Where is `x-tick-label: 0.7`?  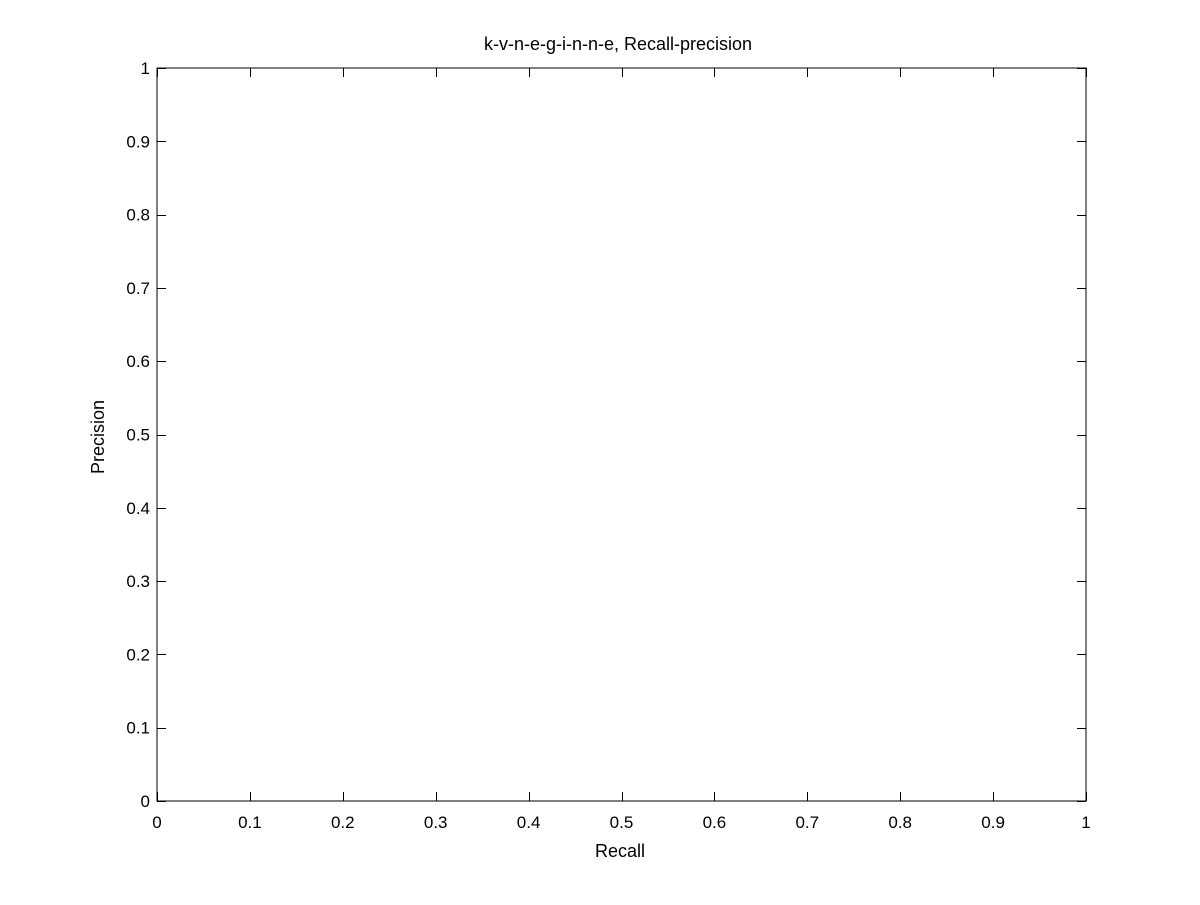 x-tick-label: 0.7 is located at coordinates (807, 822).